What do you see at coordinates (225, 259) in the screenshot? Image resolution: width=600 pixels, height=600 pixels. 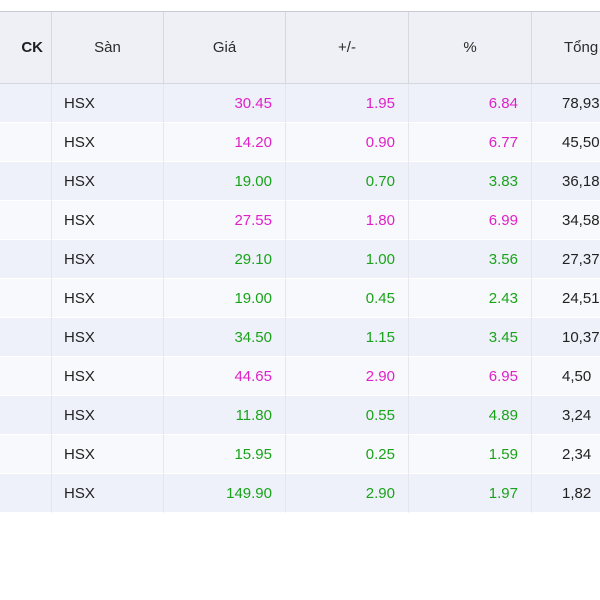 I see `cell-gia: 29.10` at bounding box center [225, 259].